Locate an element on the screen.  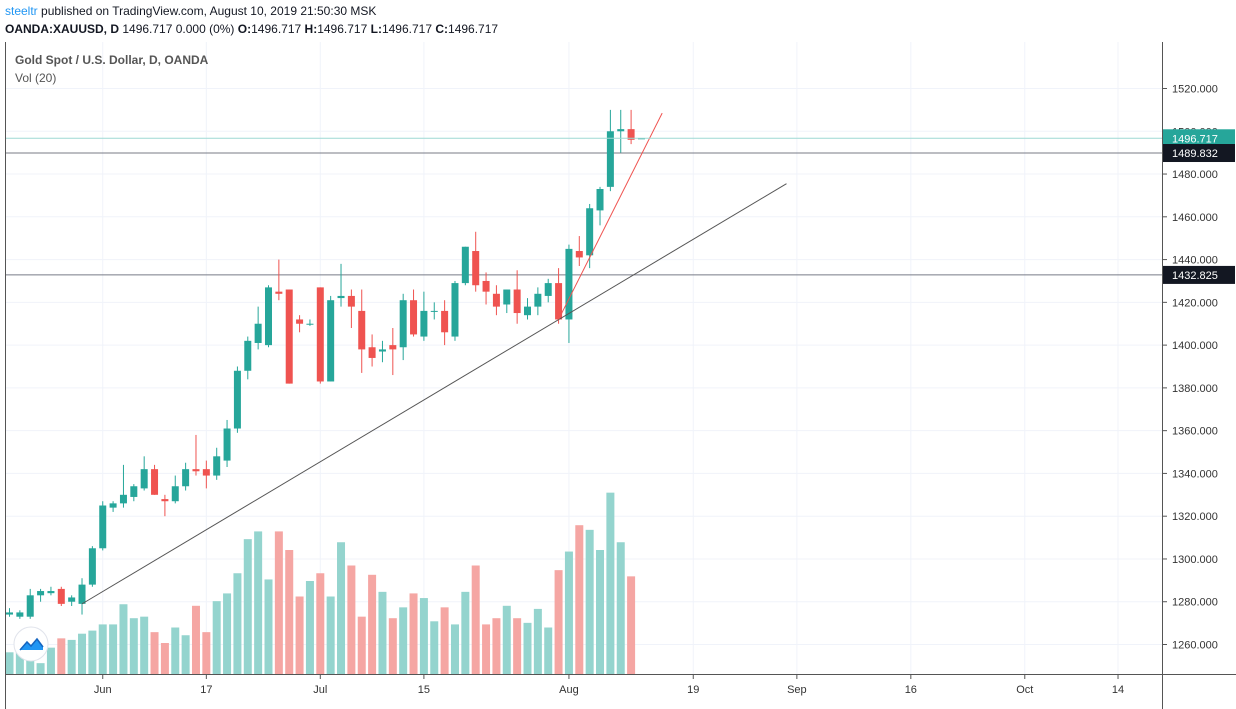
time-axis-label: 16 is located at coordinates (911, 690).